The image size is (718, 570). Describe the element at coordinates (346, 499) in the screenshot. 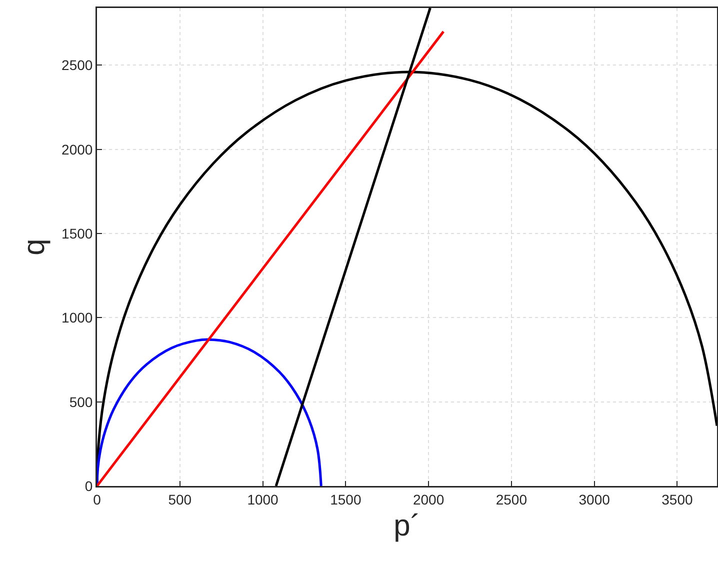

I see `x-tick-label: 1500` at that location.